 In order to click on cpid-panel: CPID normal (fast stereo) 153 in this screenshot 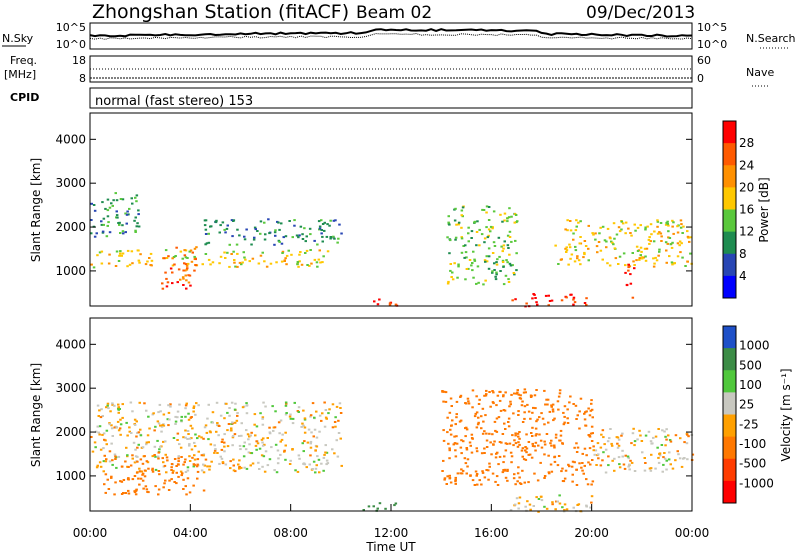, I will do `click(351, 98)`.